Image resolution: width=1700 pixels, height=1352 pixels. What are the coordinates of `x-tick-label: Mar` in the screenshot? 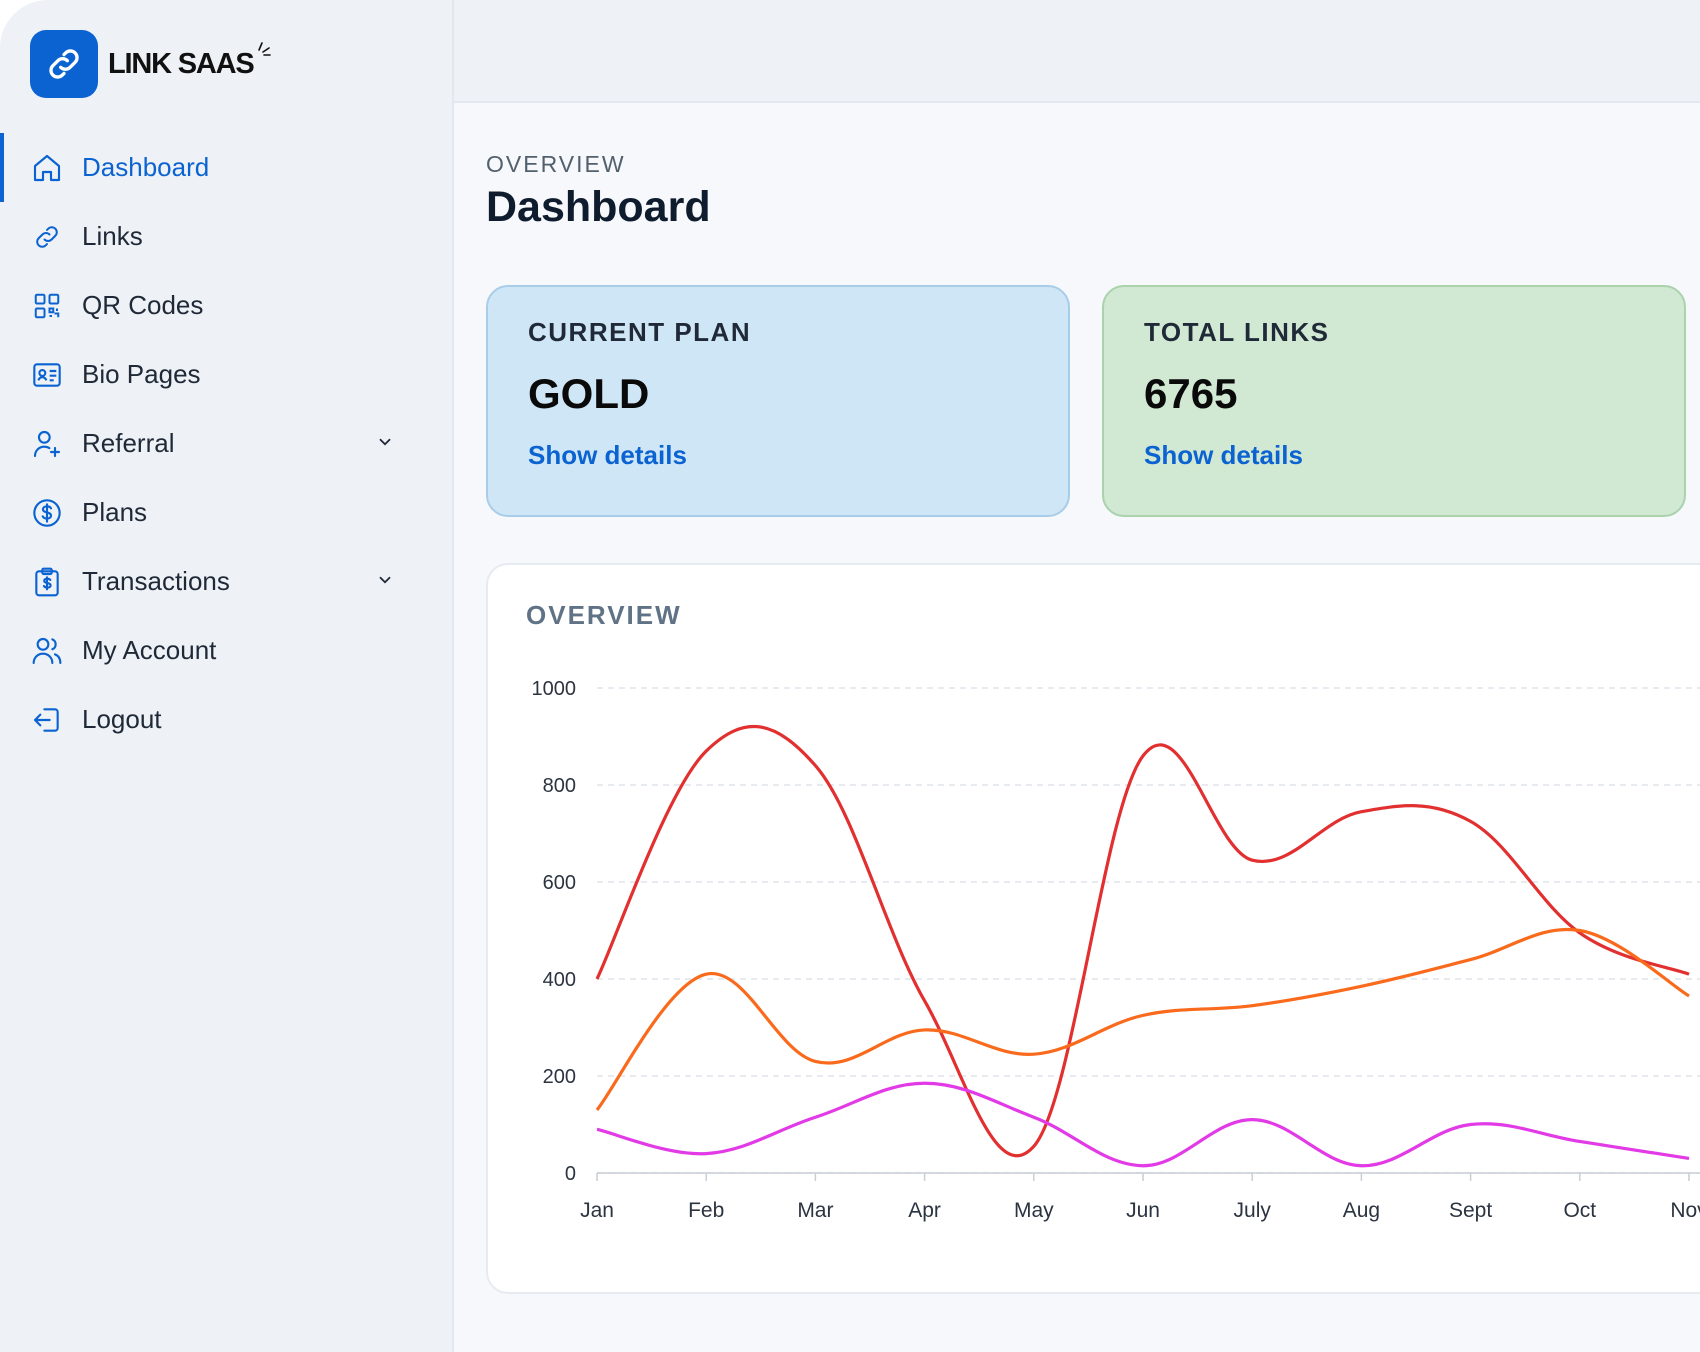 It's located at (815, 1210).